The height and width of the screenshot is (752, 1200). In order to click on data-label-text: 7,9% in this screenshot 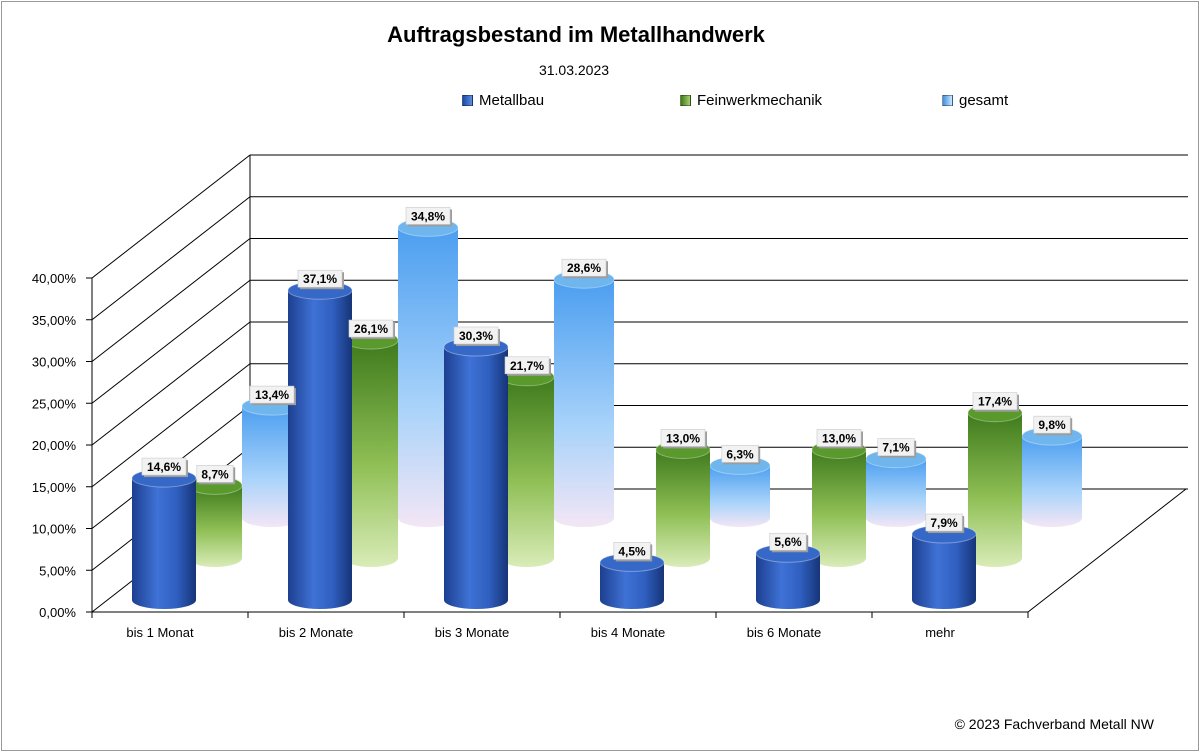, I will do `click(944, 523)`.